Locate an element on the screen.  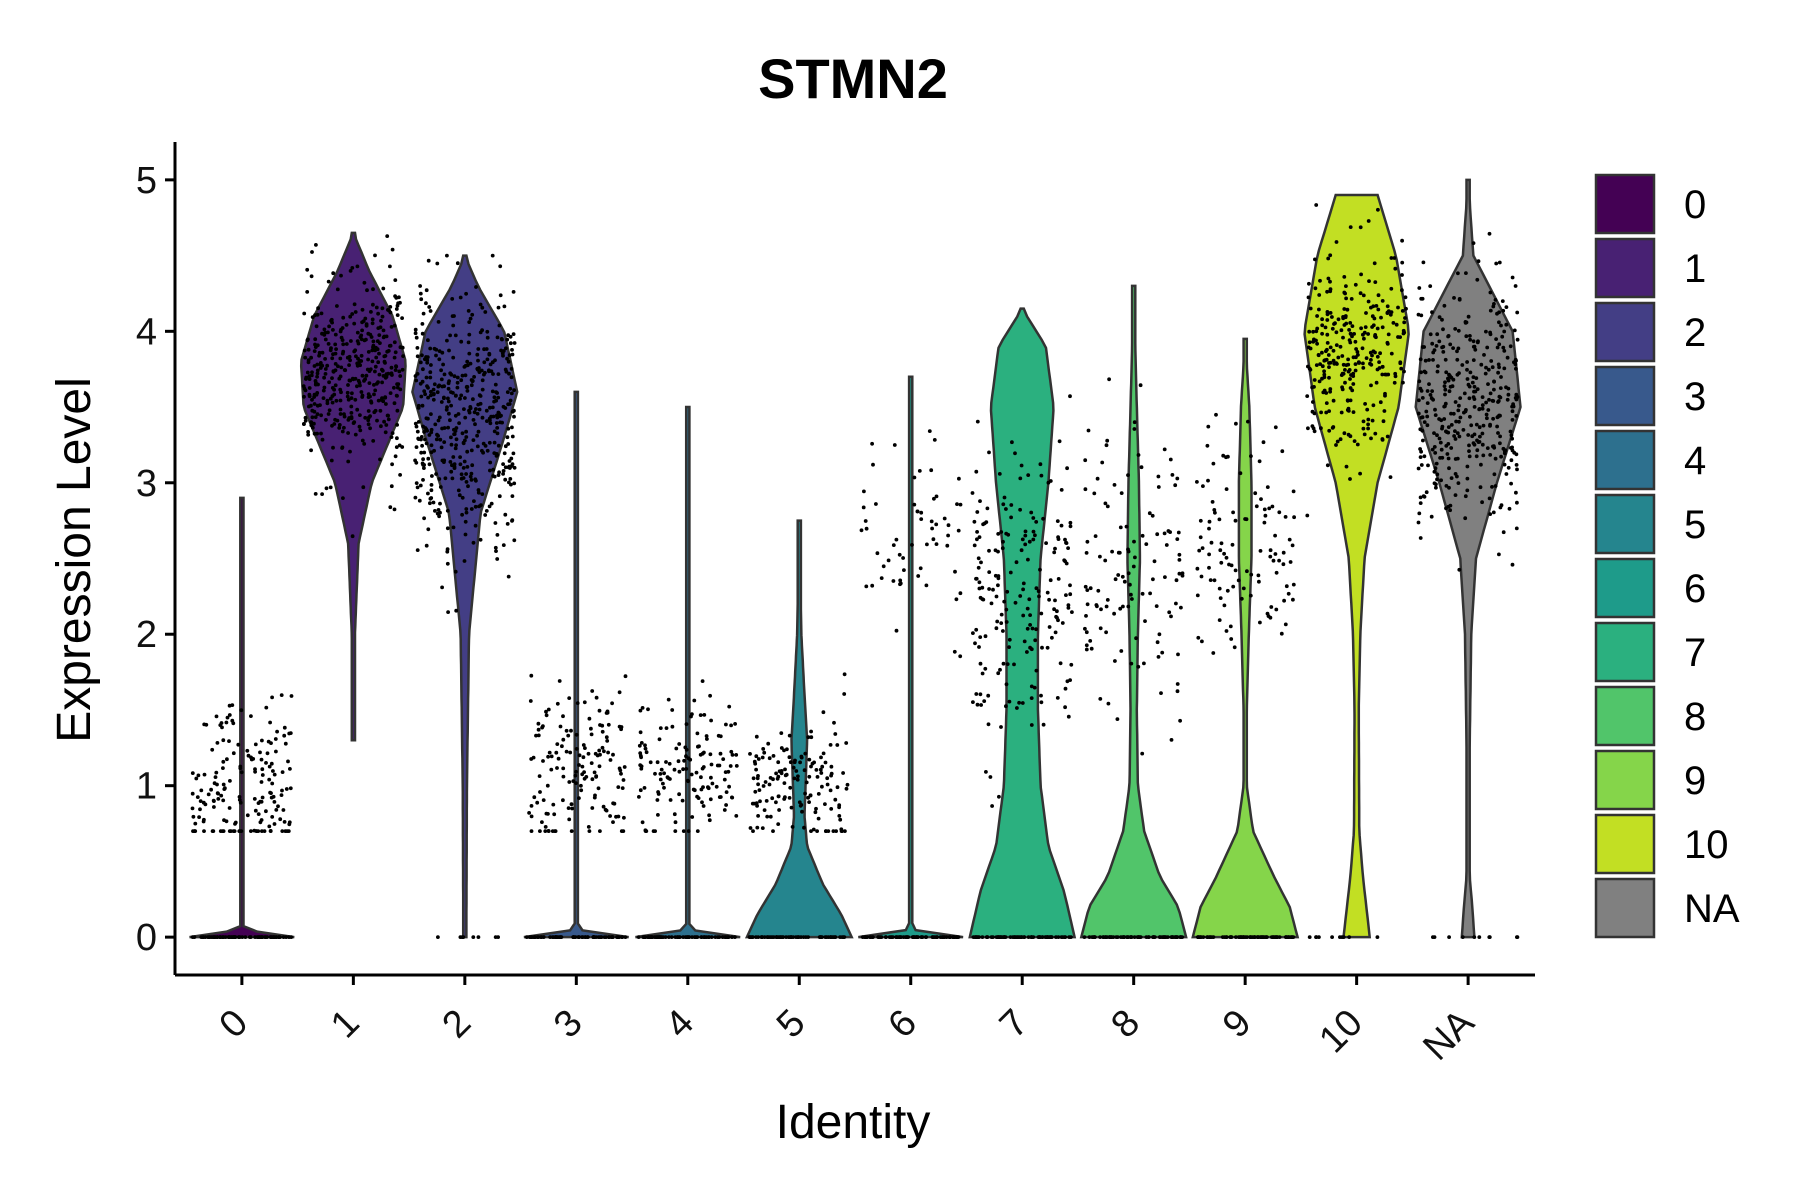
violin-NA is located at coordinates (1468, 558).